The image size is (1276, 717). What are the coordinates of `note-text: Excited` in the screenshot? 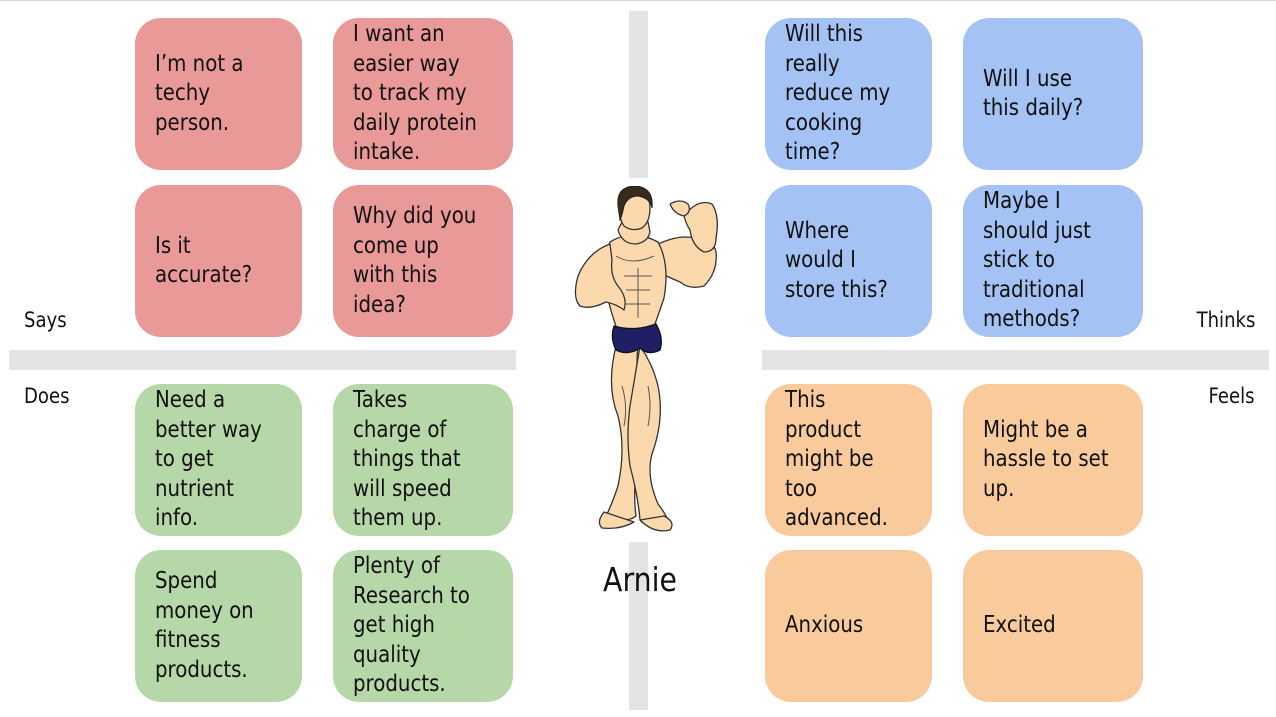 It's located at (1019, 625).